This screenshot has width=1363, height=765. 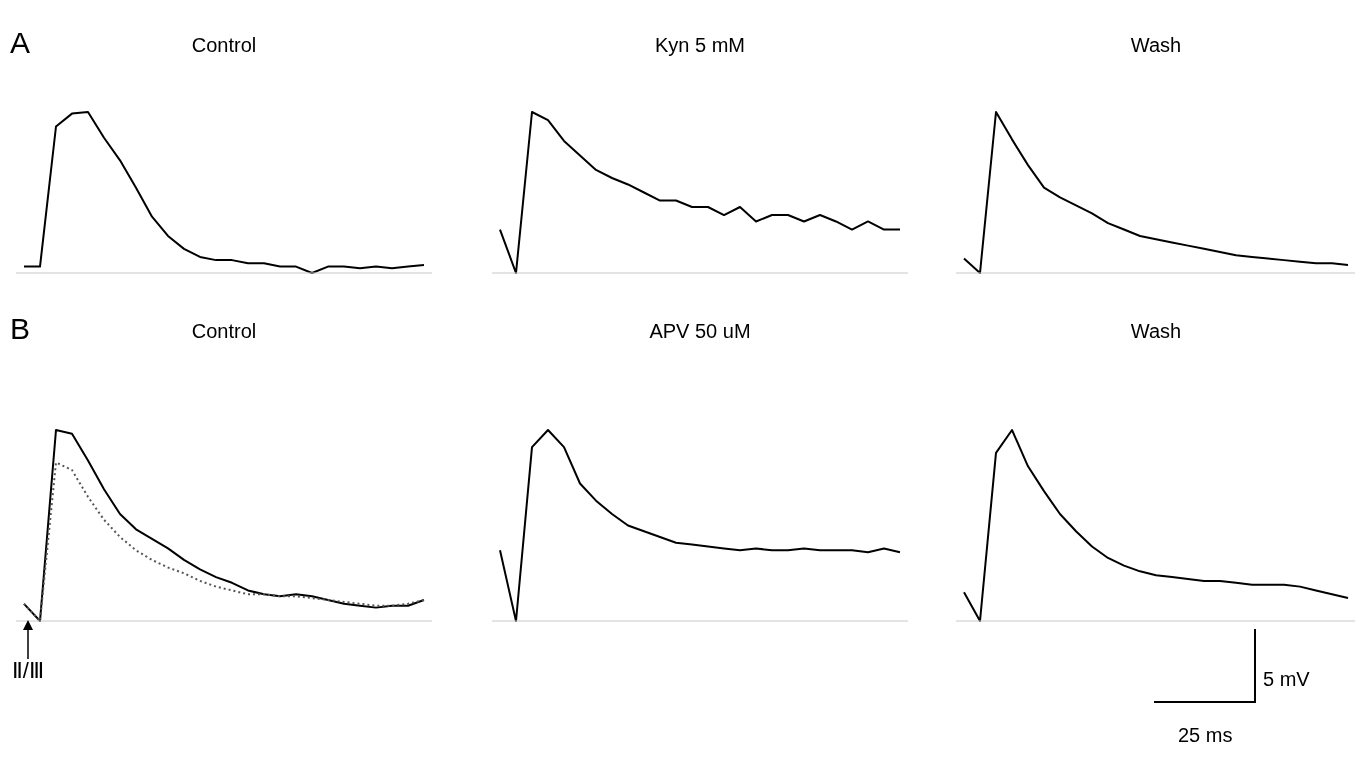 I want to click on text: B, so click(x=20, y=329).